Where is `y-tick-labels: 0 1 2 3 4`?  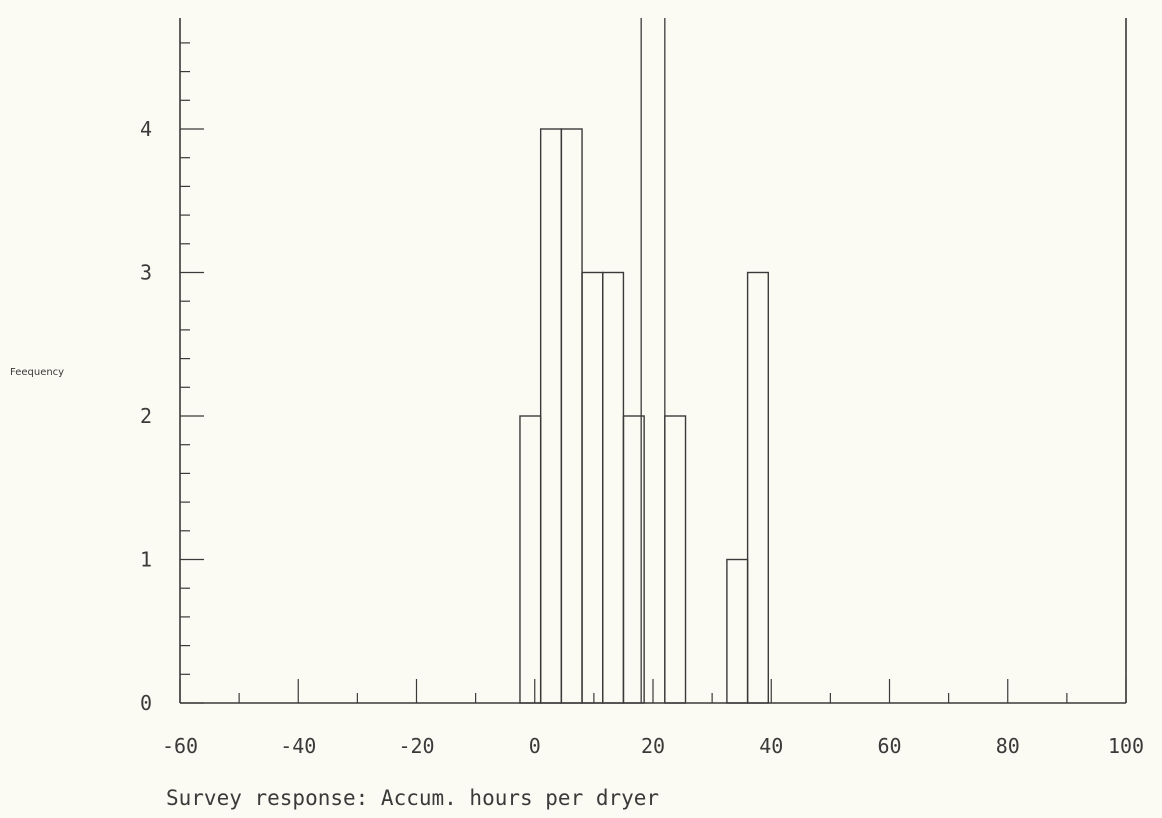 y-tick-labels: 0 1 2 3 4 is located at coordinates (146, 416).